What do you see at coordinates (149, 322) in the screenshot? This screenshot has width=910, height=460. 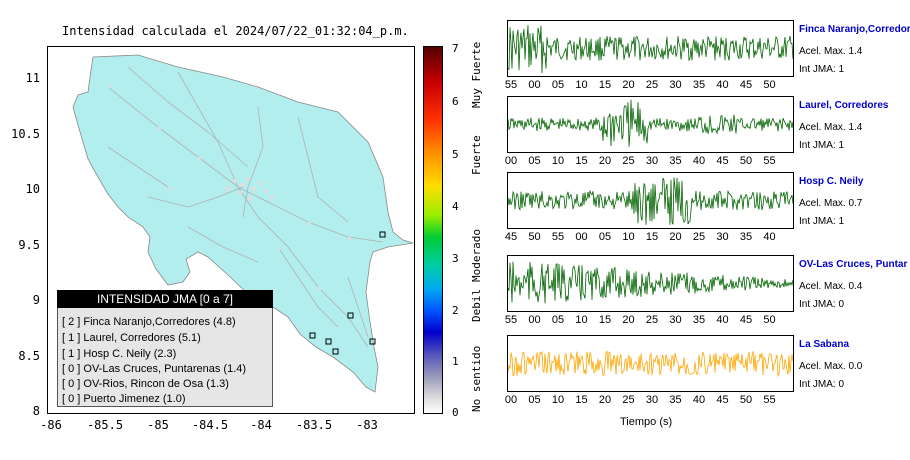 I see `legend-row: [ 2 ] Finca Naranjo,Corredores (4.8)` at bounding box center [149, 322].